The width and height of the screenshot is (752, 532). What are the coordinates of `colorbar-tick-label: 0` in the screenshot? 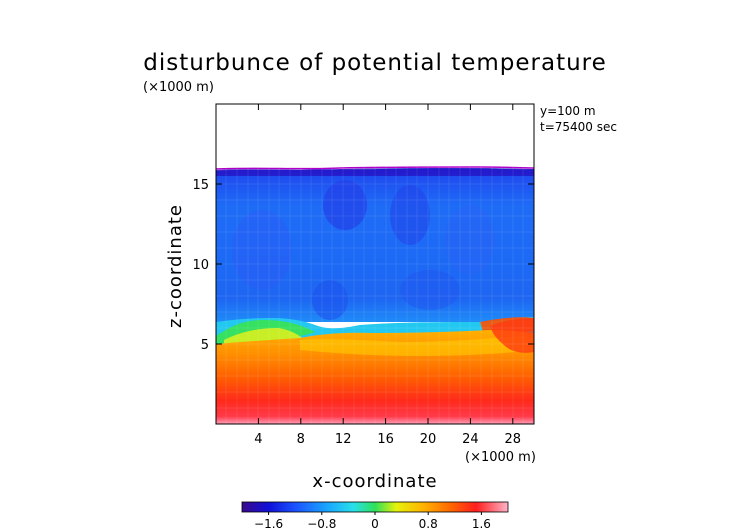 It's located at (375, 524).